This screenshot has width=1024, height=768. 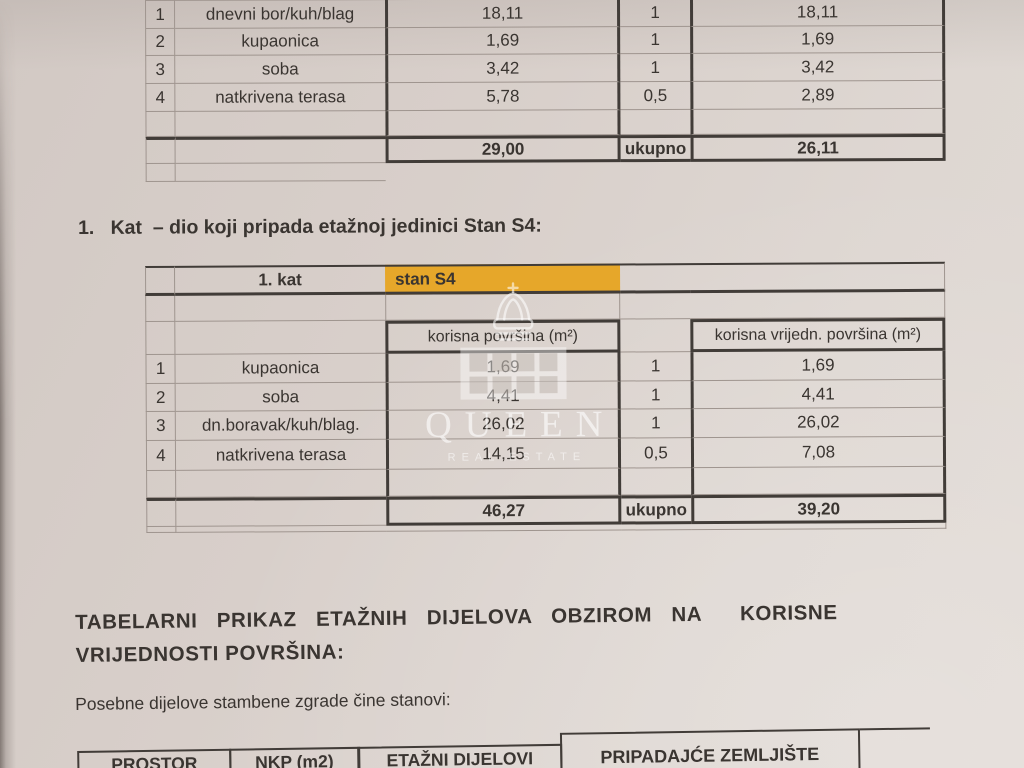 I want to click on cell-area: 18,11, so click(x=502, y=14).